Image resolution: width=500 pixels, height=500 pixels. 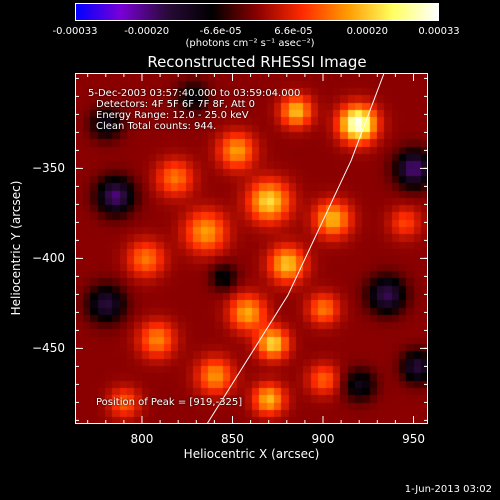 I want to click on x-tick-label: 850, so click(x=232, y=439).